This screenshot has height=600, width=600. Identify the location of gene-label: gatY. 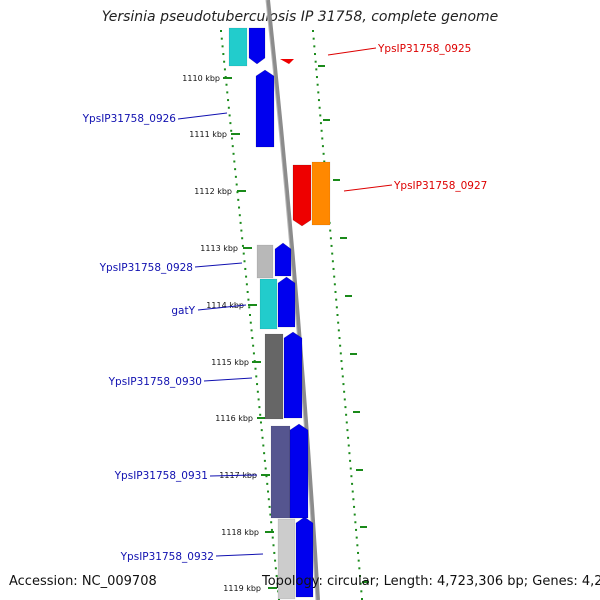
(183, 311).